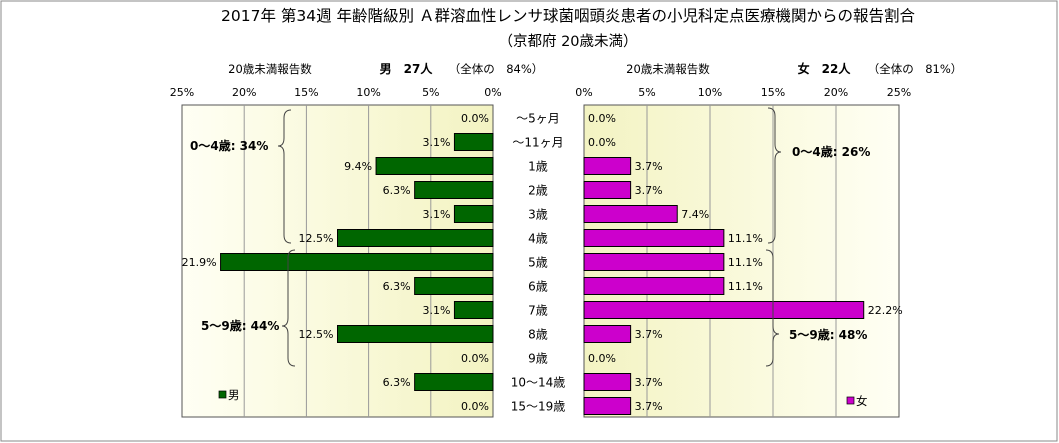  What do you see at coordinates (885, 310) in the screenshot?
I see `female-value-label: 22.2%` at bounding box center [885, 310].